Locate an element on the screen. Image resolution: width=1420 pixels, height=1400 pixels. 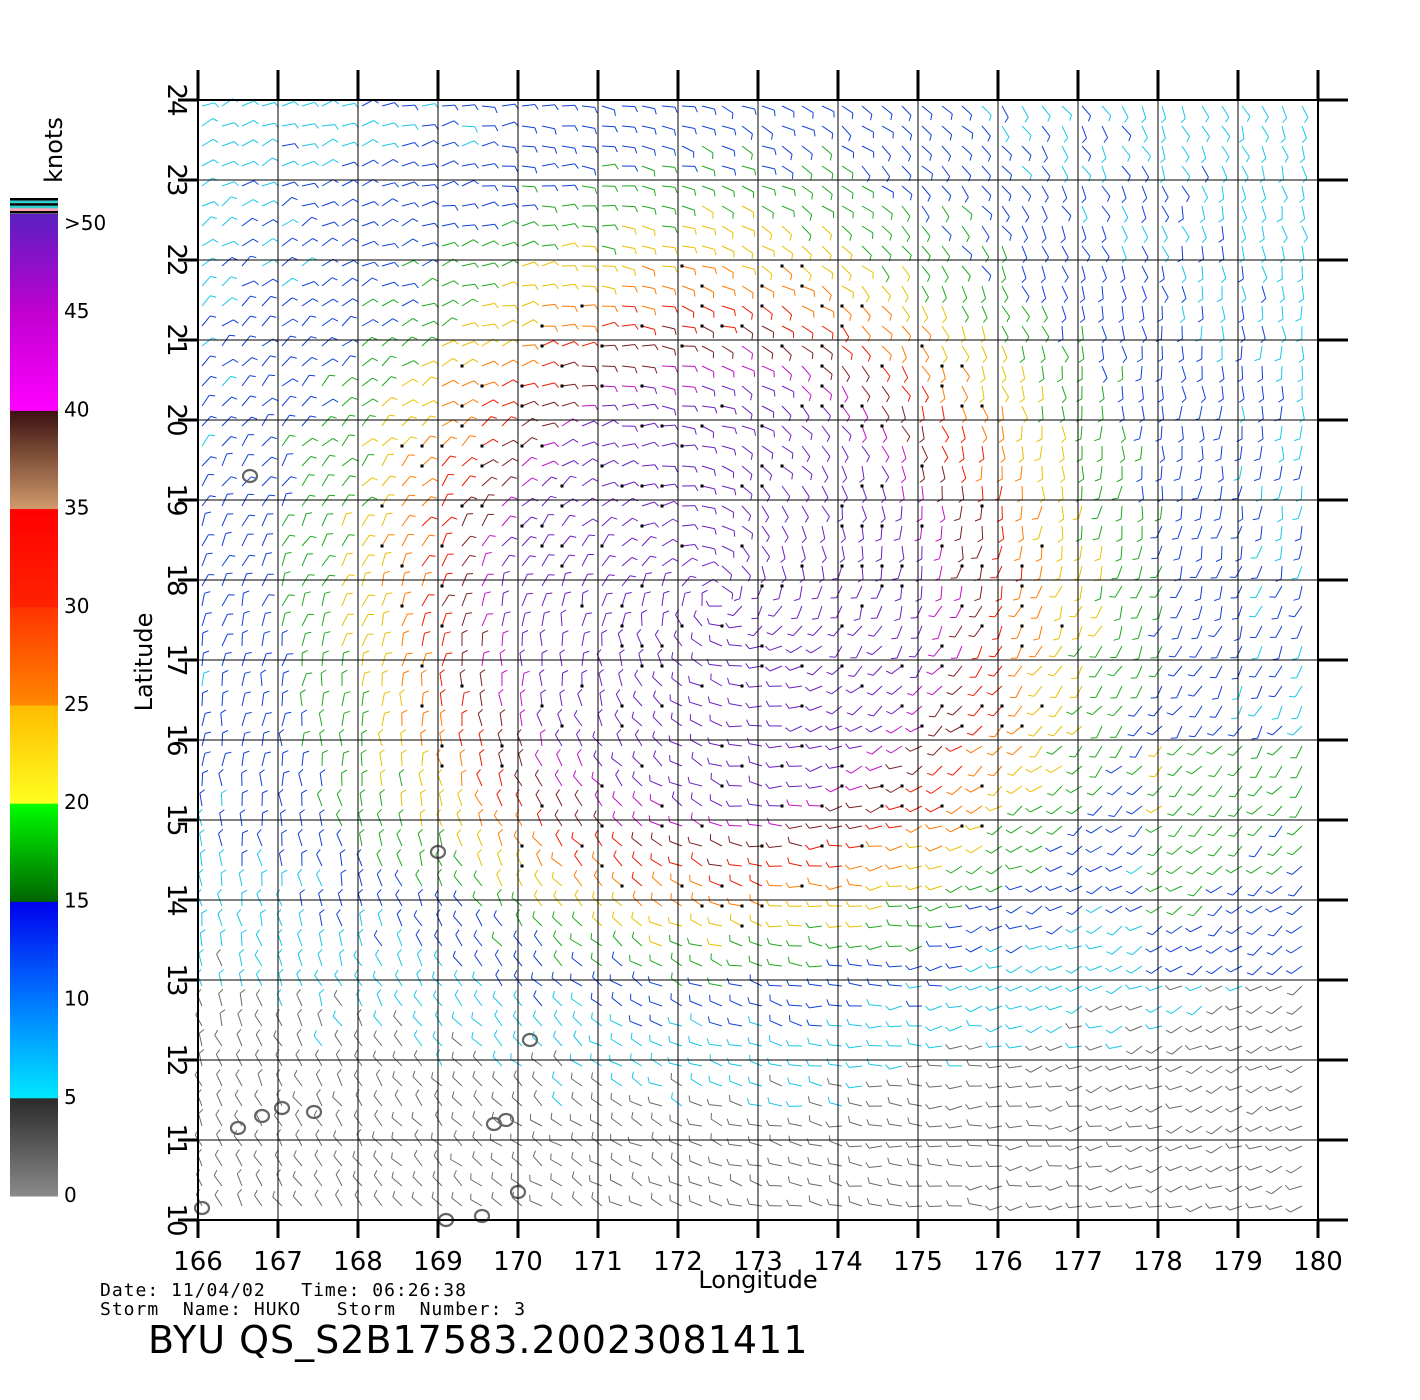
latitude-tick-label: 19 is located at coordinates (176, 499).